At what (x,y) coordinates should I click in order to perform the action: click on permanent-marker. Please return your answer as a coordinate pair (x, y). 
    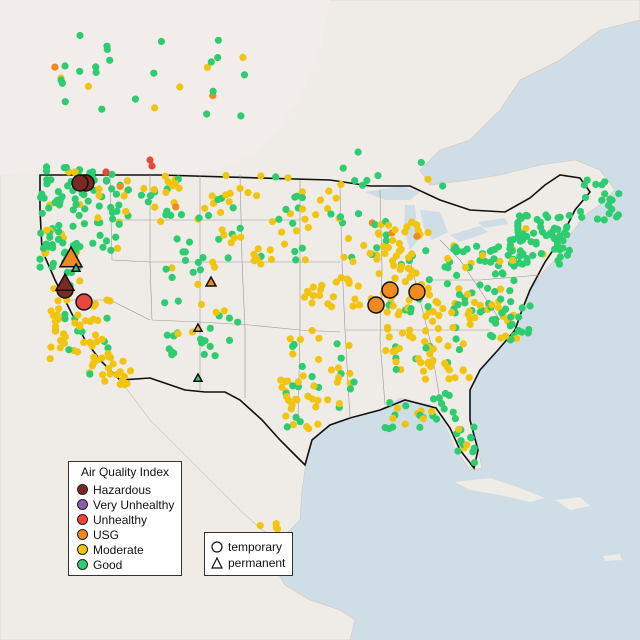
    Looking at the image, I should click on (211, 281).